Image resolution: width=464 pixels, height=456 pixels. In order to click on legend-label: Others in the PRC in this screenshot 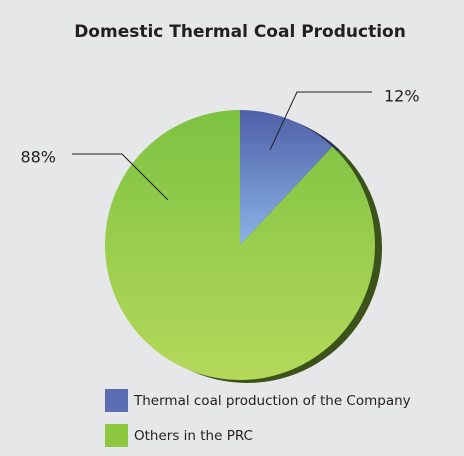, I will do `click(193, 436)`.